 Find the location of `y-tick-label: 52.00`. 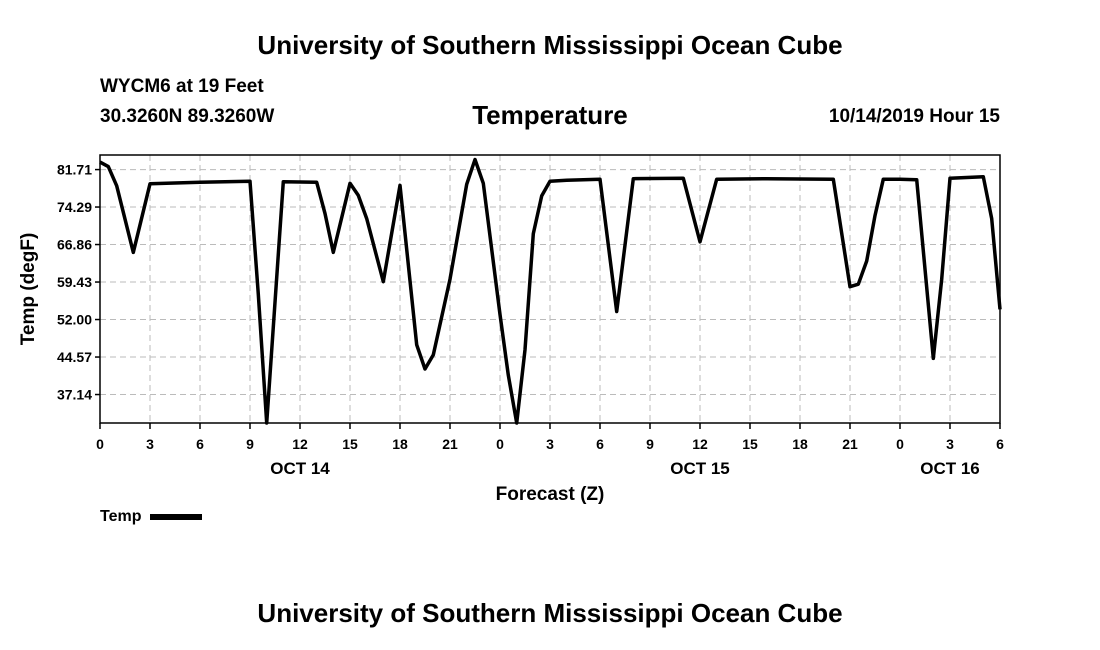

y-tick-label: 52.00 is located at coordinates (74, 320).